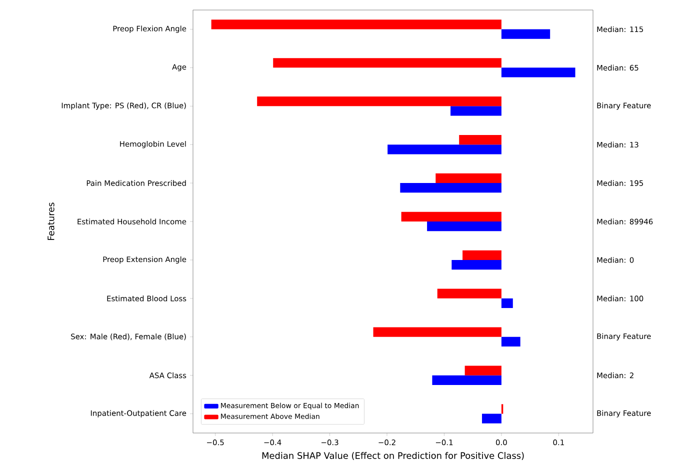 The height and width of the screenshot is (462, 682). What do you see at coordinates (51, 221) in the screenshot?
I see `y-axis-title: Features` at bounding box center [51, 221].